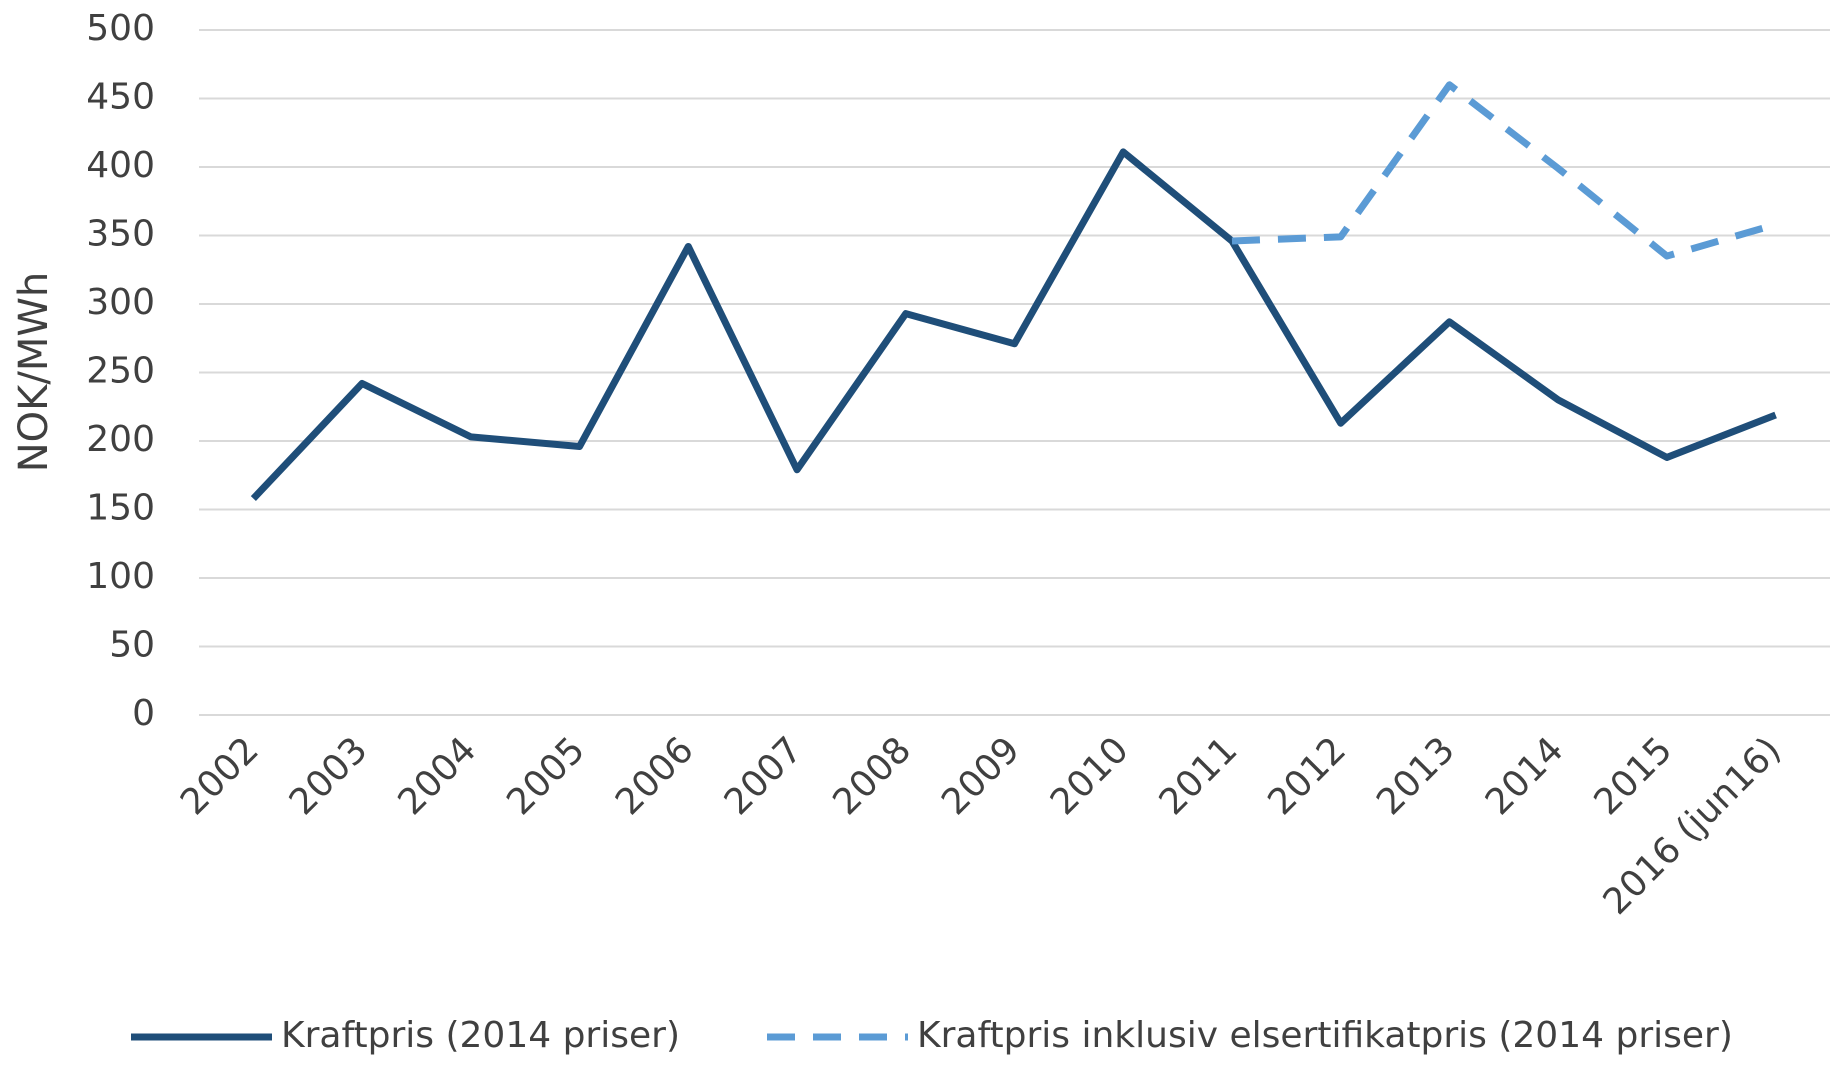 The width and height of the screenshot is (1837, 1065). I want to click on y-tick-label: 50, so click(132, 645).